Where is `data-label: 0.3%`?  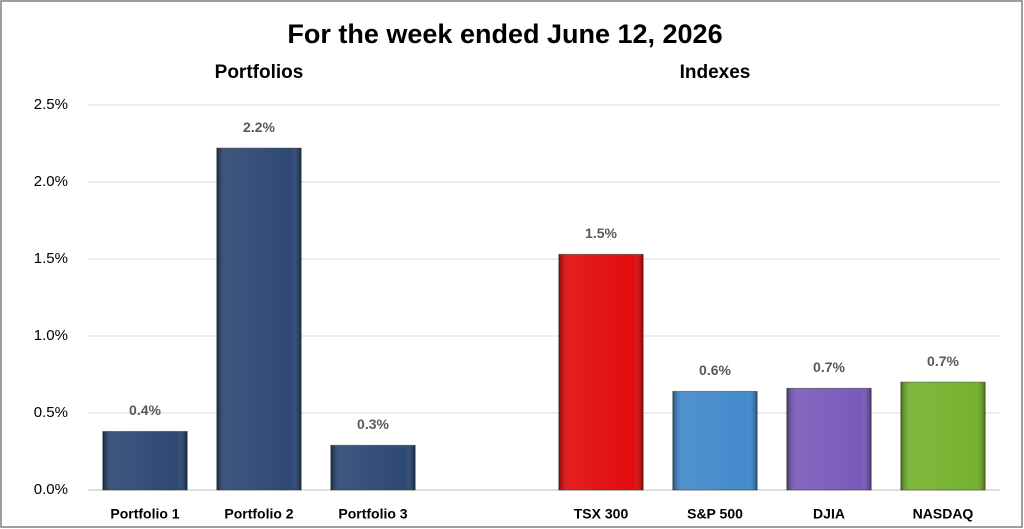 data-label: 0.3% is located at coordinates (373, 424).